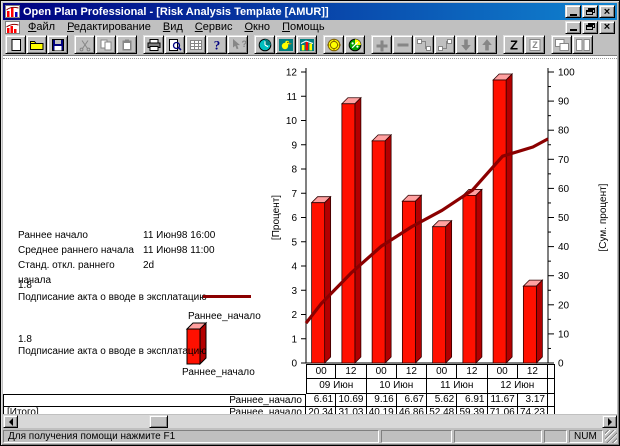 The width and height of the screenshot is (620, 446). I want to click on resource-analysis-button, so click(285, 44).